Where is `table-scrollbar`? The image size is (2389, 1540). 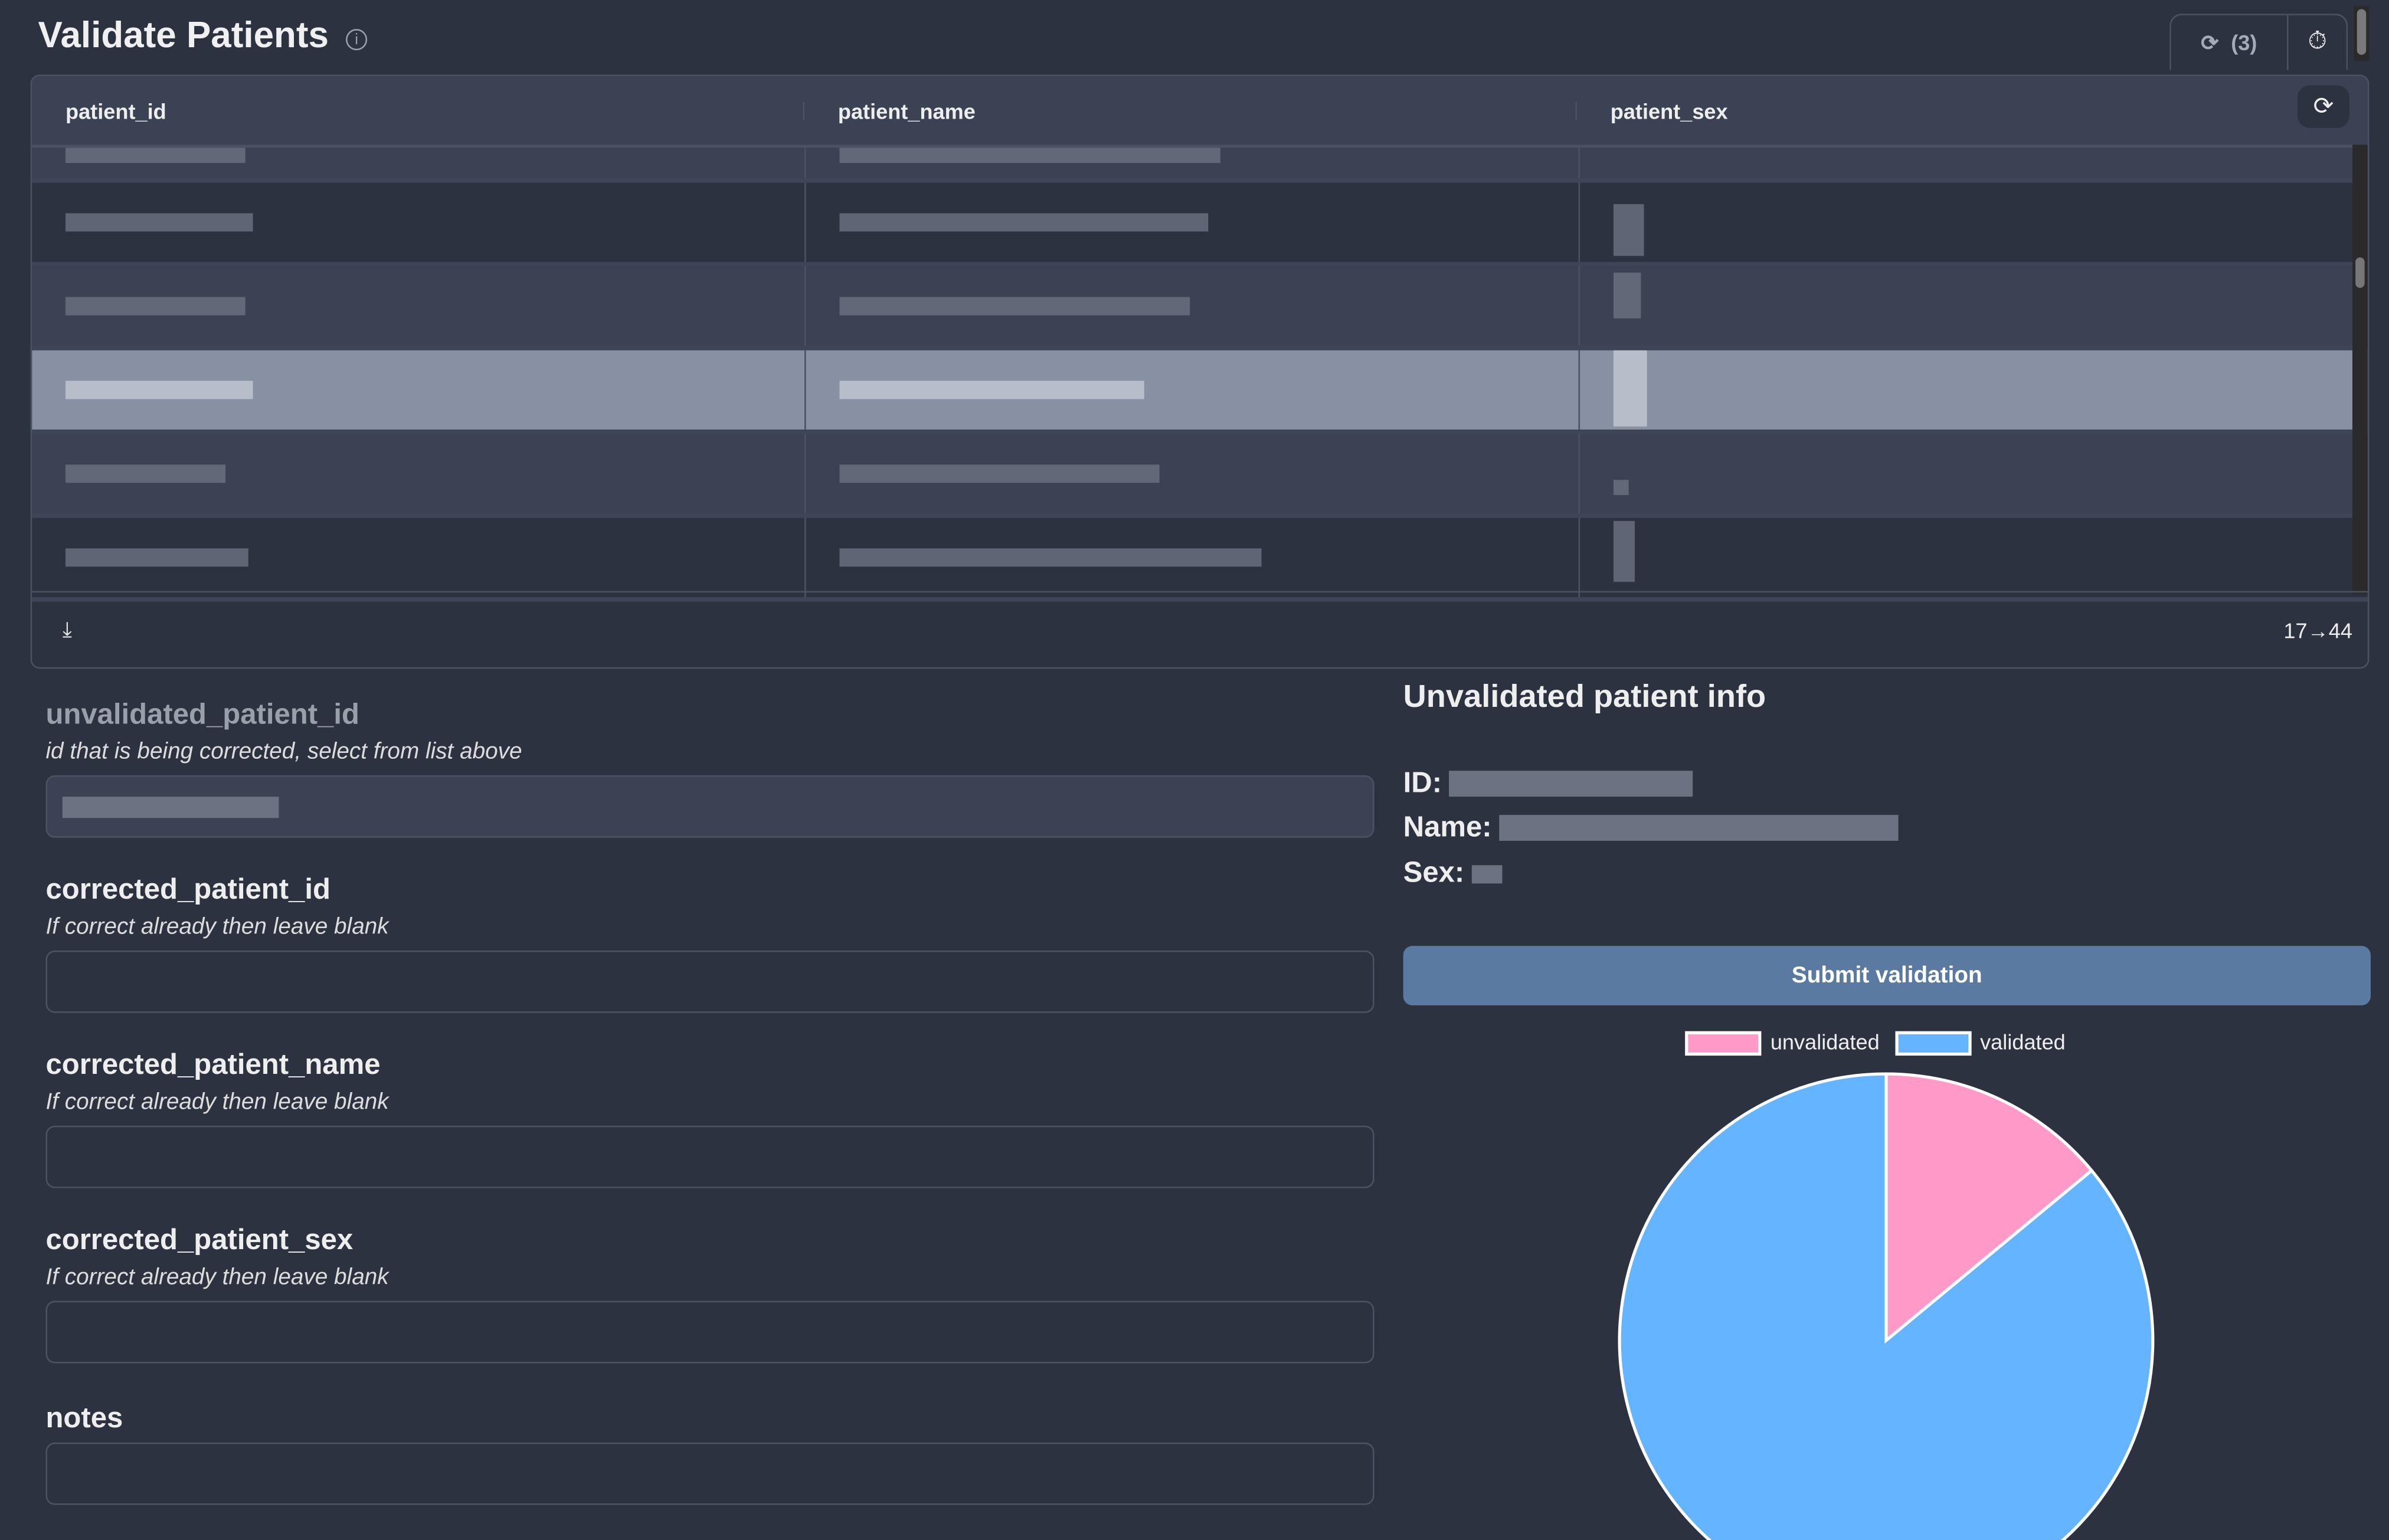
table-scrollbar is located at coordinates (2360, 369).